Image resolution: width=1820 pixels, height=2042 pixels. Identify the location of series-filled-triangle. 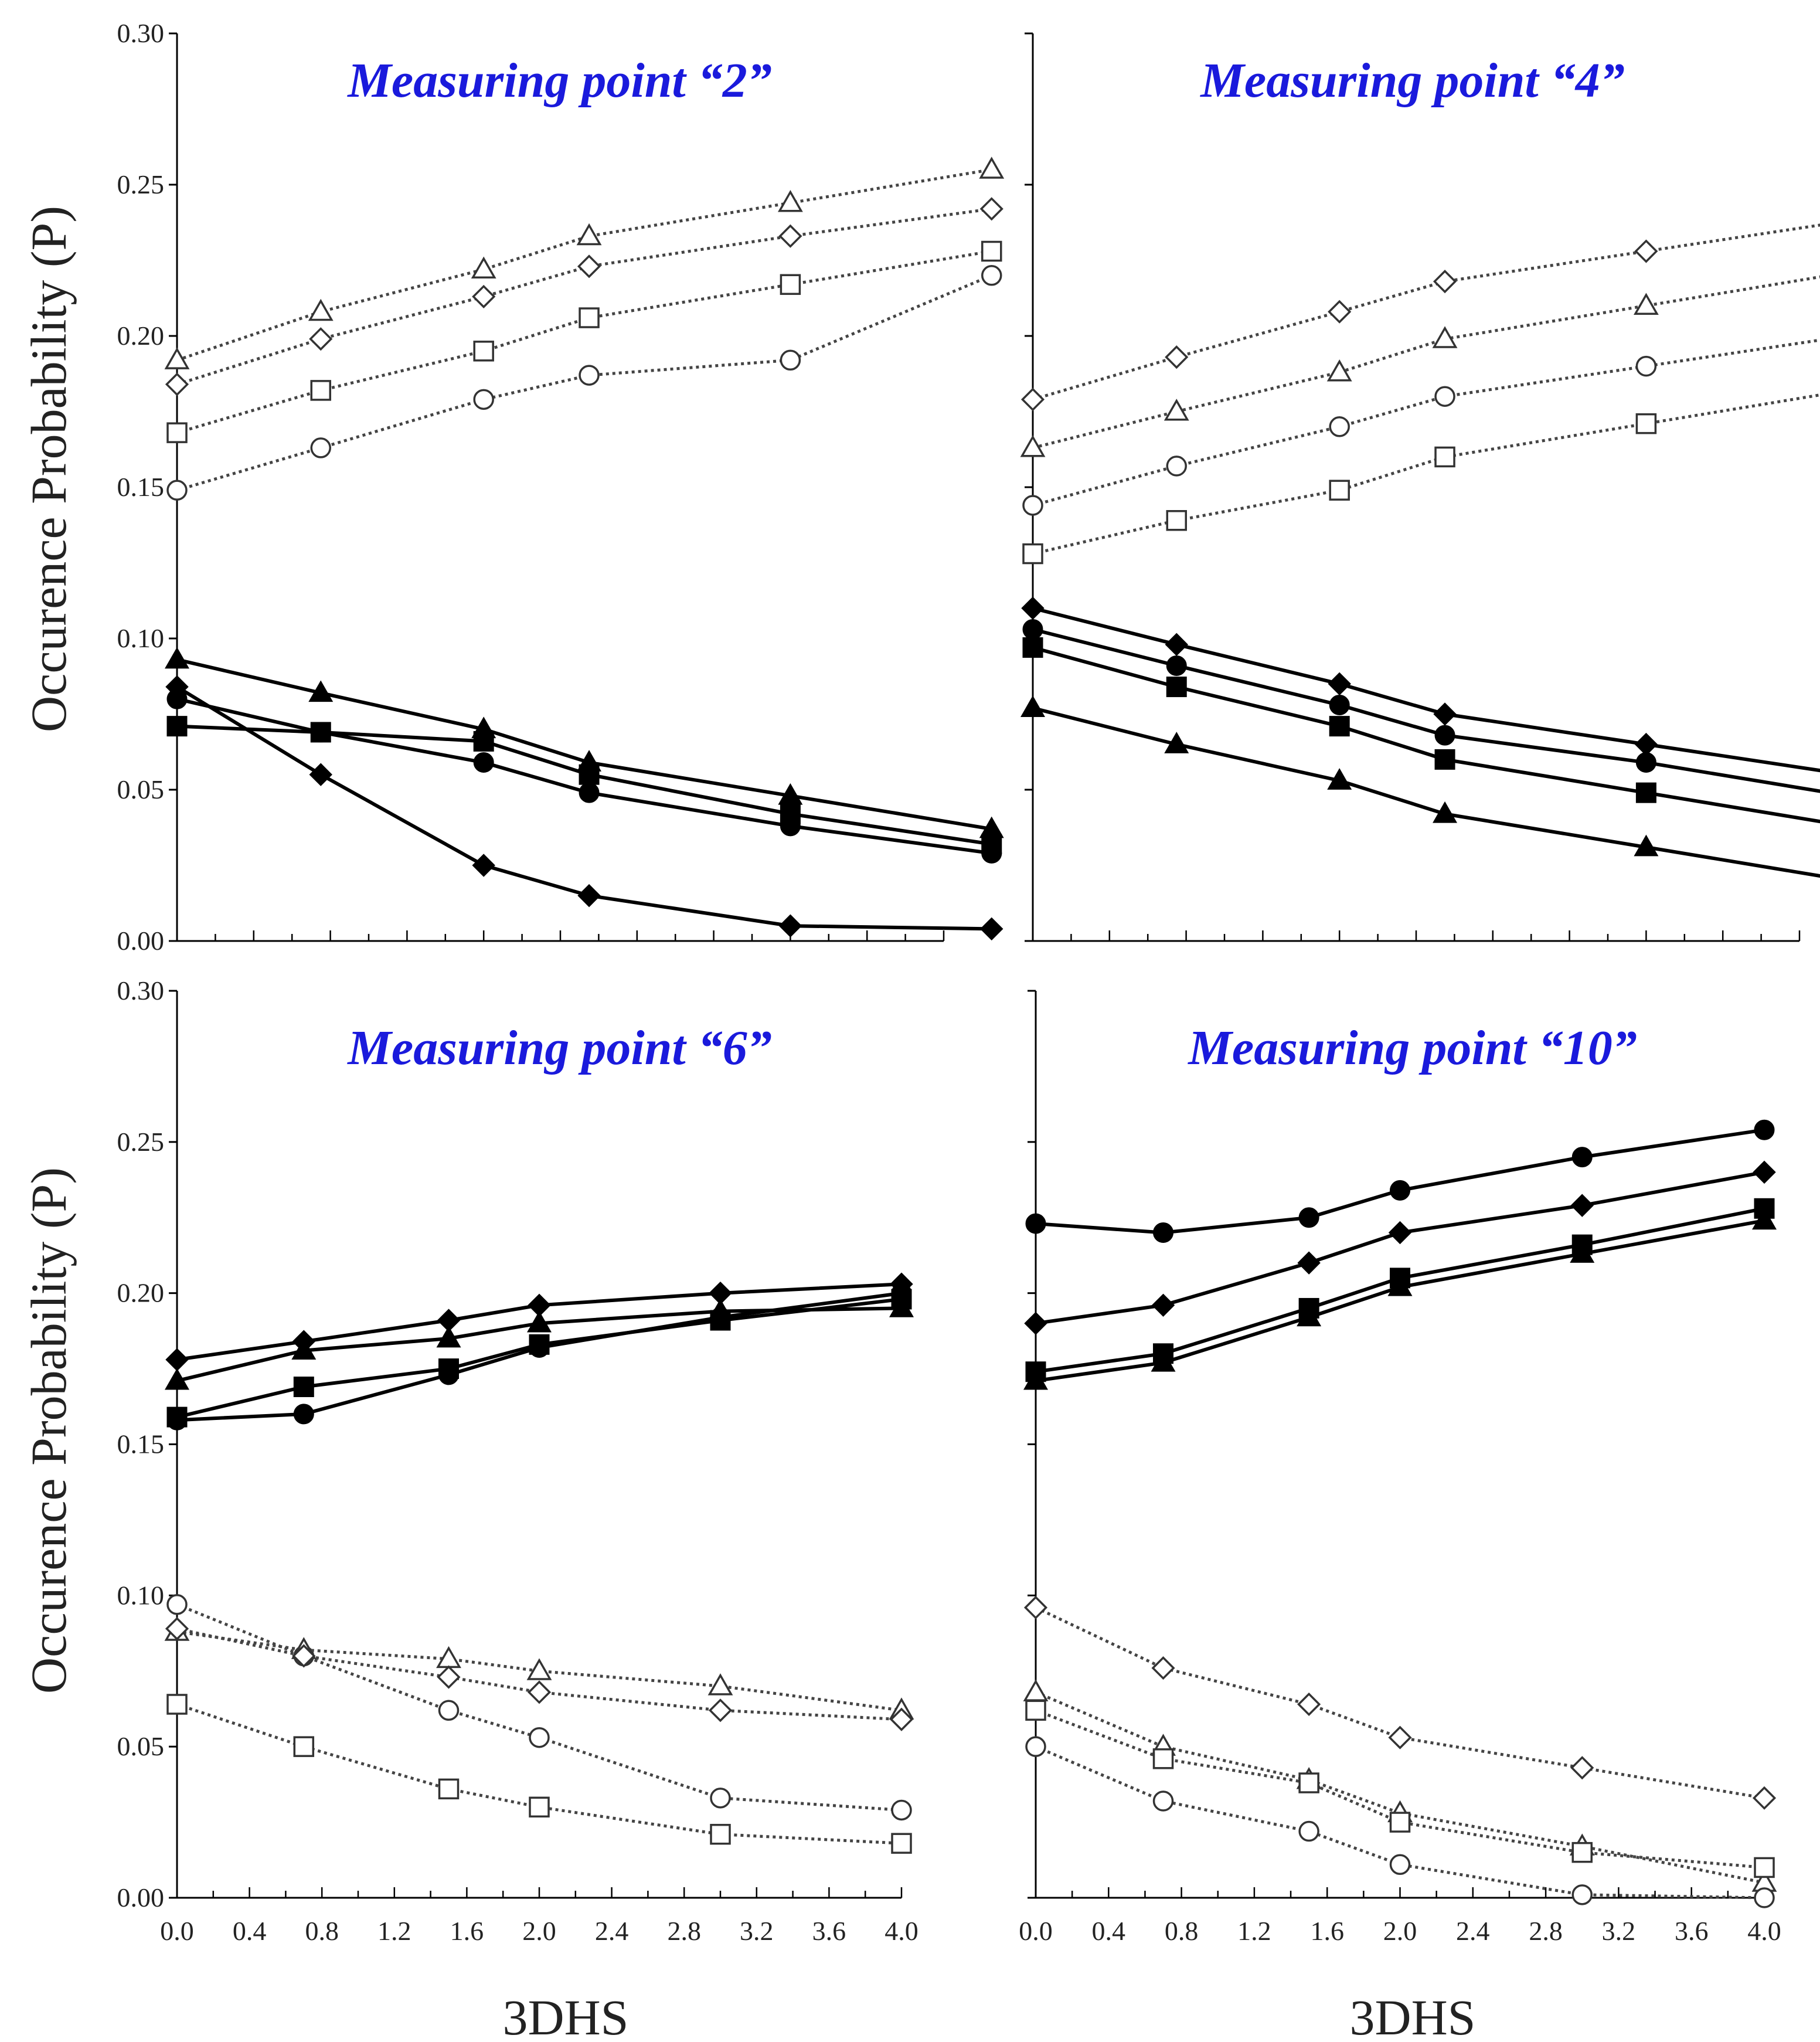
(1420, 787).